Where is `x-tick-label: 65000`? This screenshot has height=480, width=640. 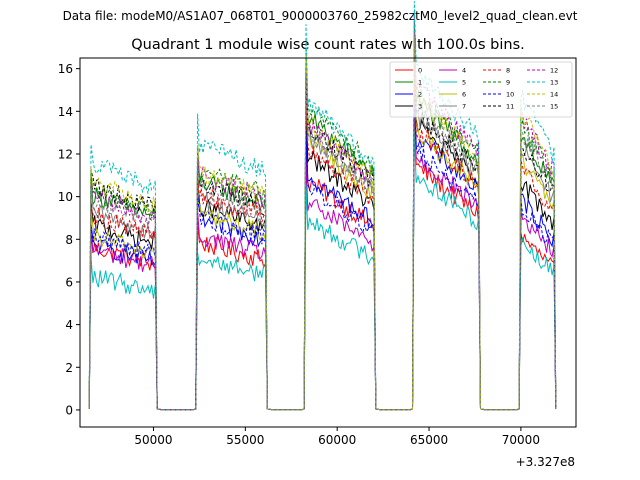 x-tick-label: 65000 is located at coordinates (429, 440).